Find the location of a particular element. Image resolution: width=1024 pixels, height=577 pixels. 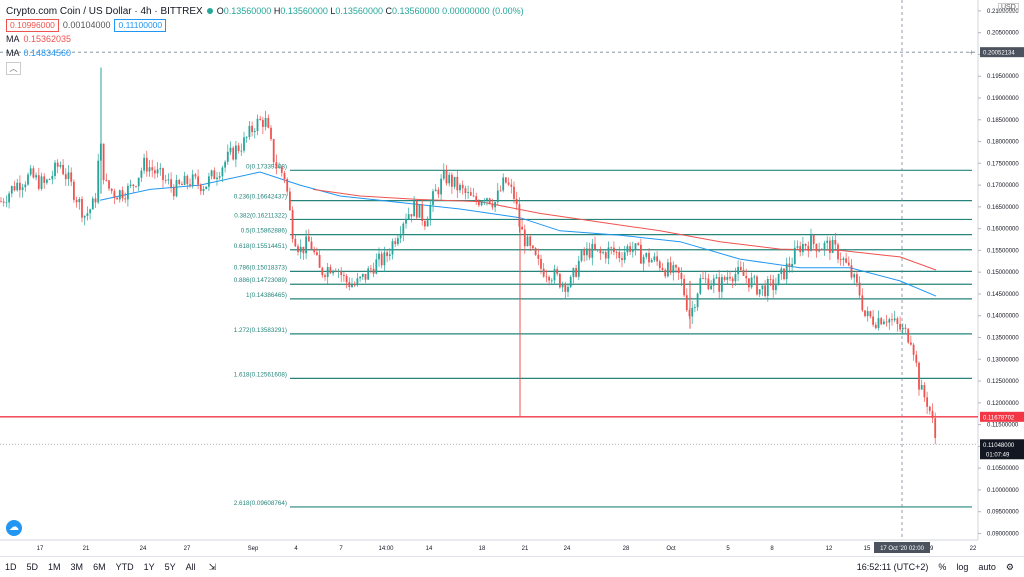

collapse-legend-icon: ︿ is located at coordinates (13, 68).